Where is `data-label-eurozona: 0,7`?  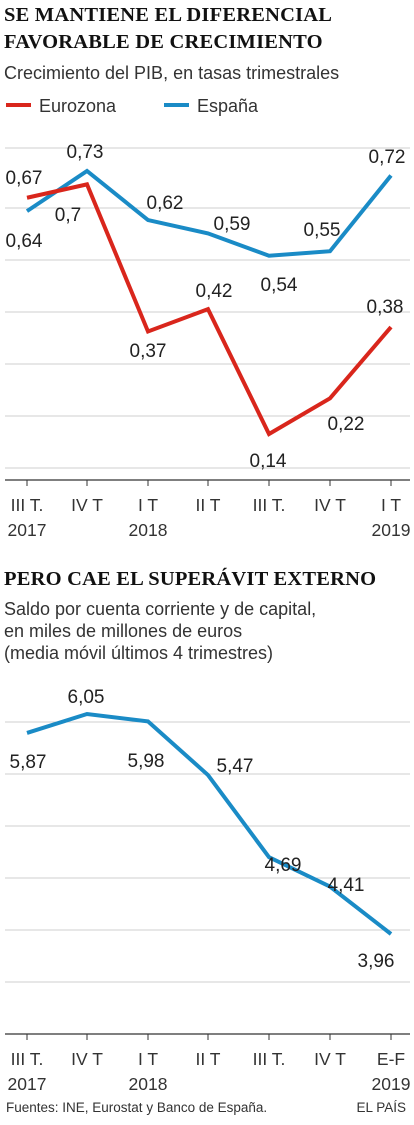
data-label-eurozona: 0,7 is located at coordinates (68, 215).